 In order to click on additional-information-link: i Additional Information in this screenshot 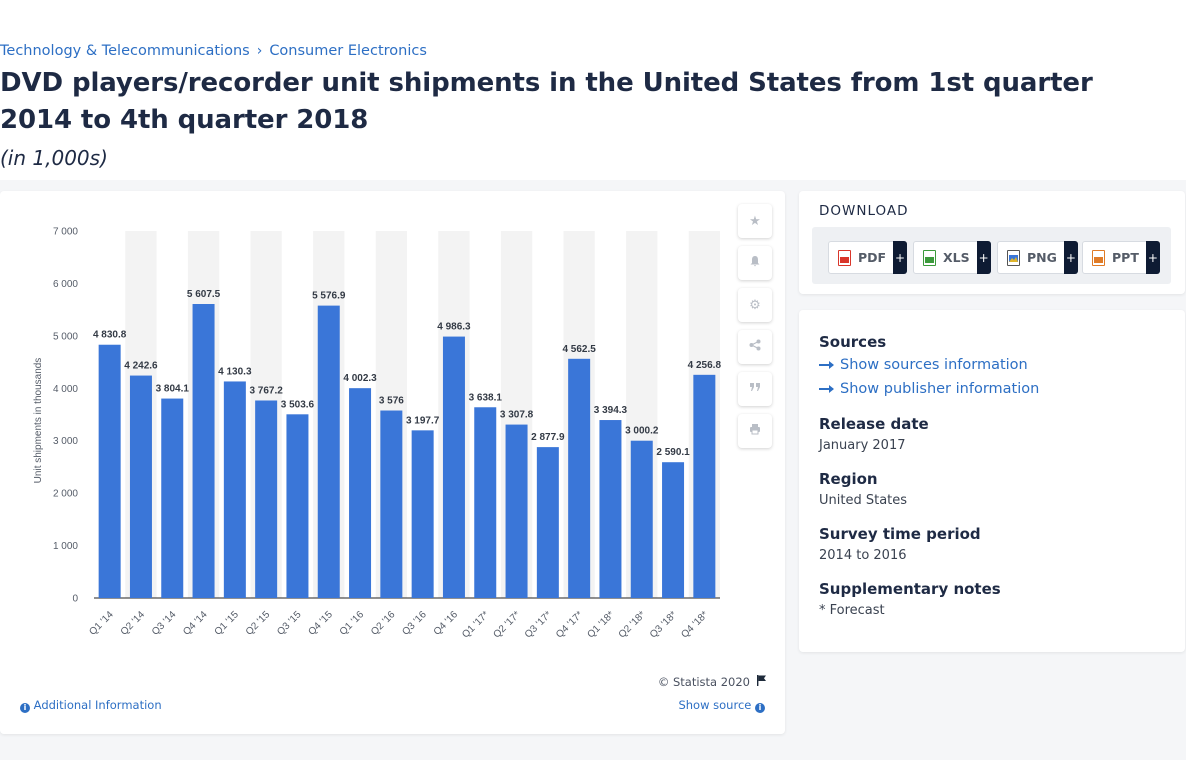, I will do `click(91, 705)`.